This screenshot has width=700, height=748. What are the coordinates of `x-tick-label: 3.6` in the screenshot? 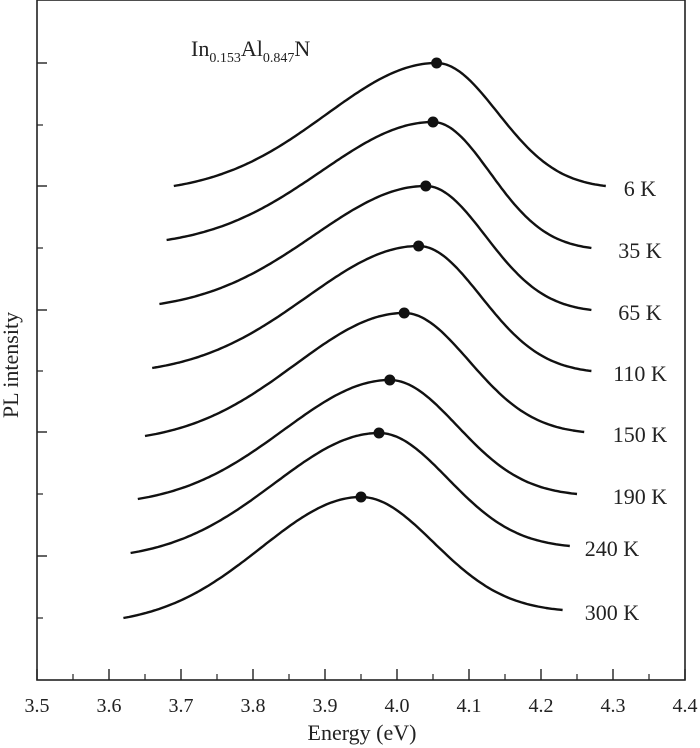 It's located at (109, 706).